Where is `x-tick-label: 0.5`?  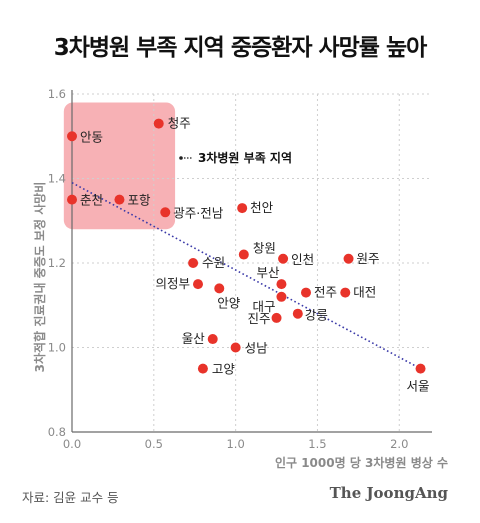 x-tick-label: 0.5 is located at coordinates (154, 444).